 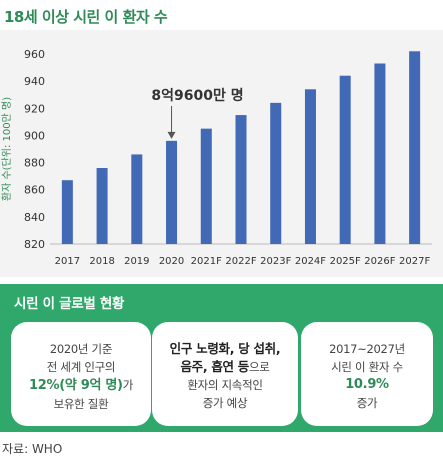 I want to click on source-note: 자료: WHO, so click(x=32, y=449).